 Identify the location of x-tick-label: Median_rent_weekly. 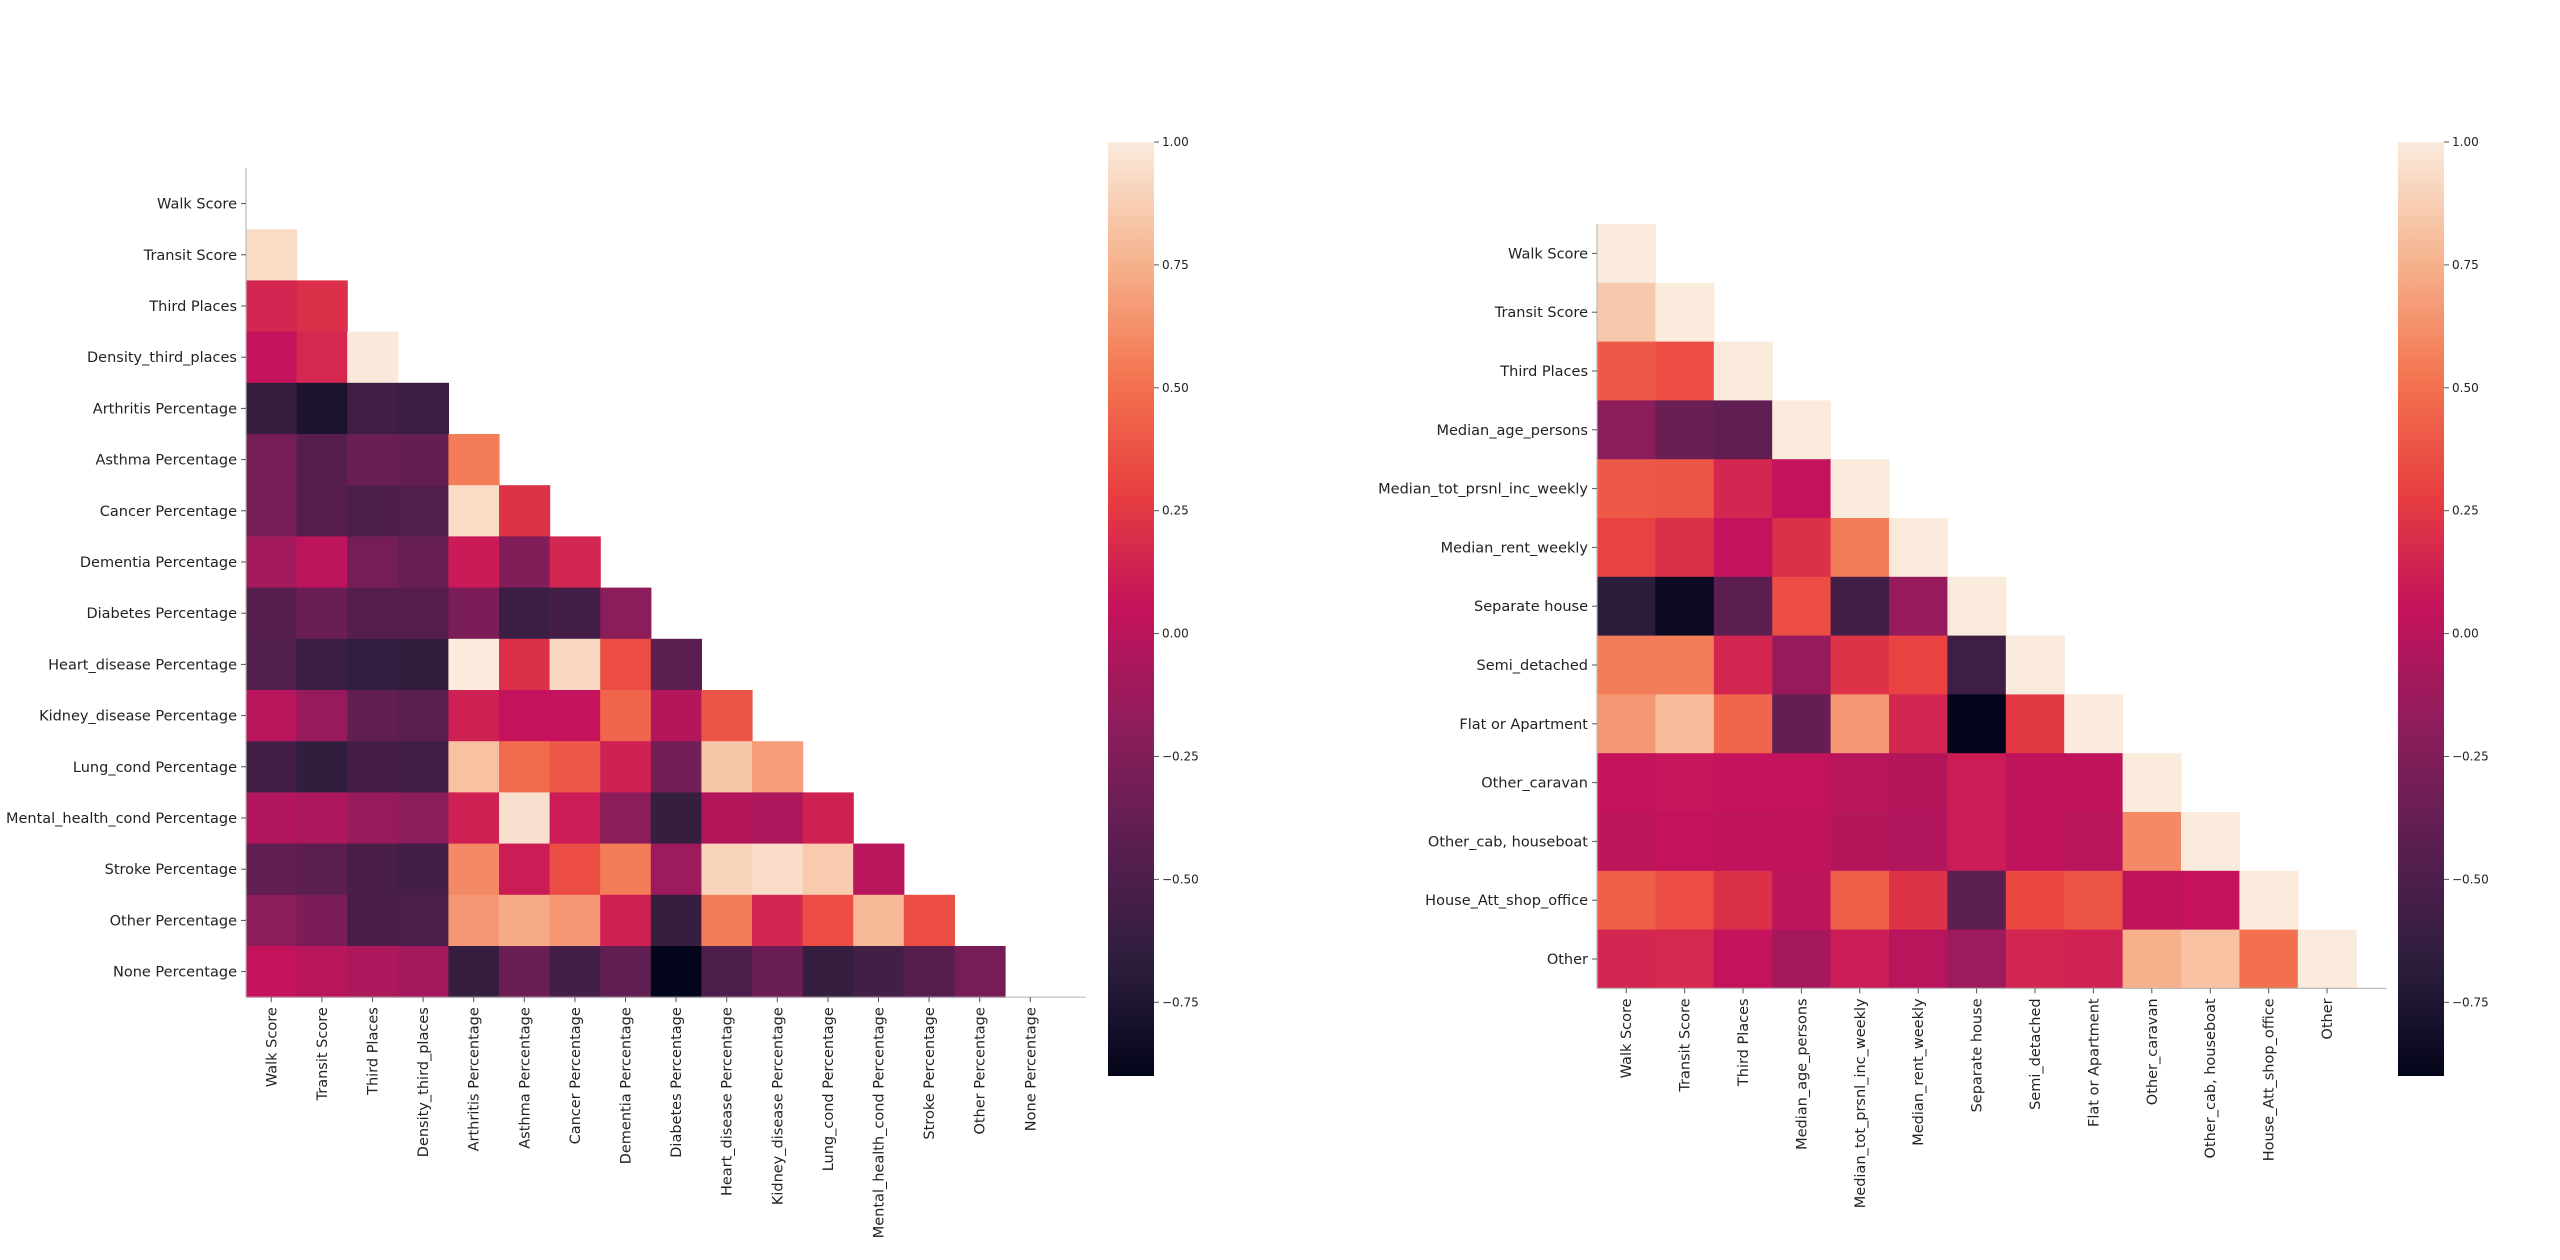
(1919, 1072).